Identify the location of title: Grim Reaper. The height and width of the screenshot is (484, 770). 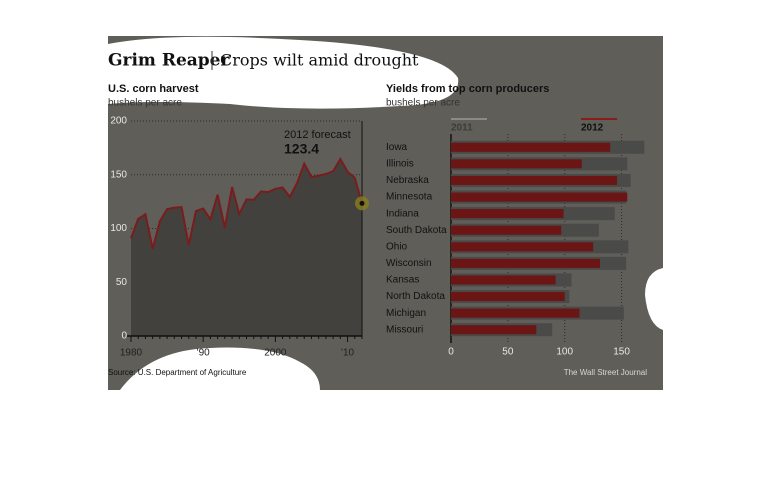
(169, 61).